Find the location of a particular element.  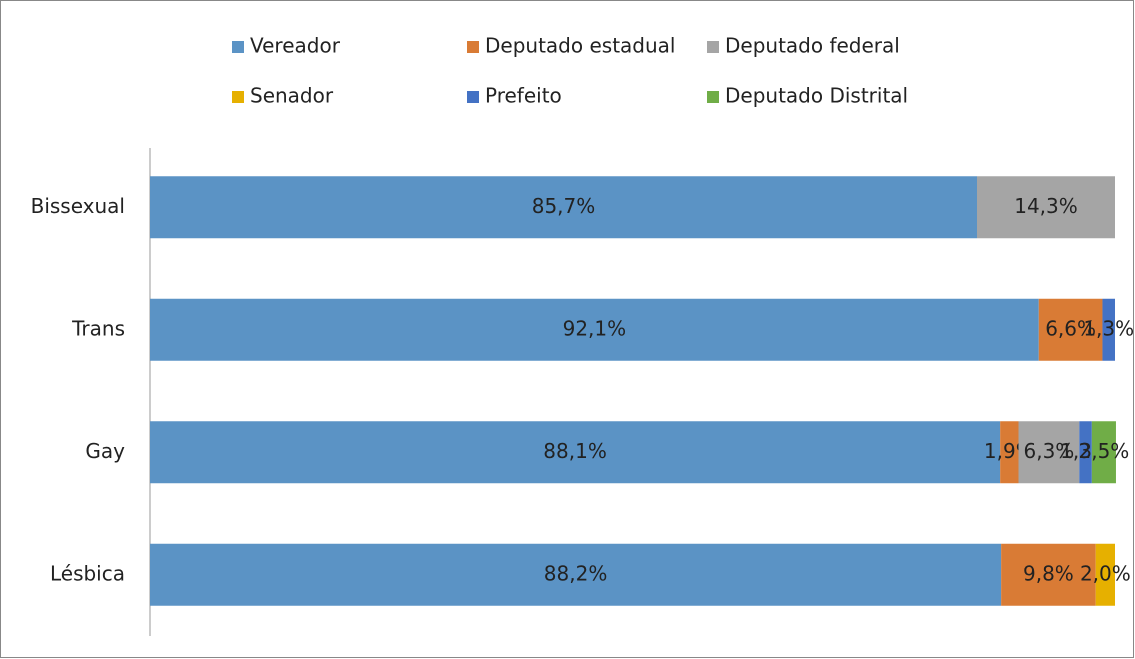

y-tick-label: Lésbica is located at coordinates (87, 573).